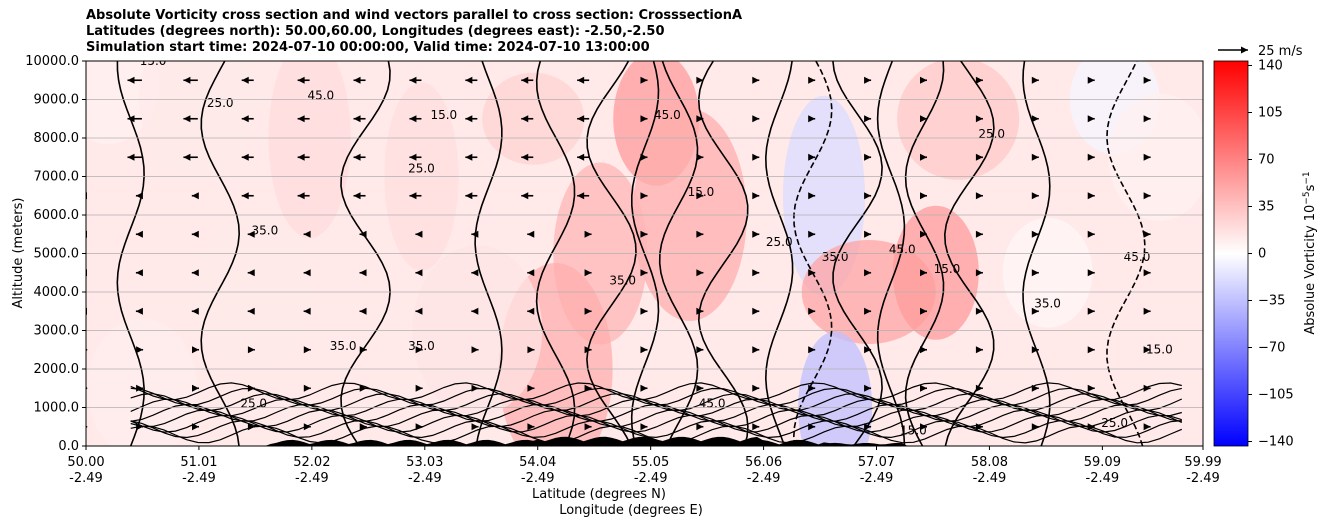 The height and width of the screenshot is (526, 1332). I want to click on y-tick-label: 1000.0, so click(57, 408).